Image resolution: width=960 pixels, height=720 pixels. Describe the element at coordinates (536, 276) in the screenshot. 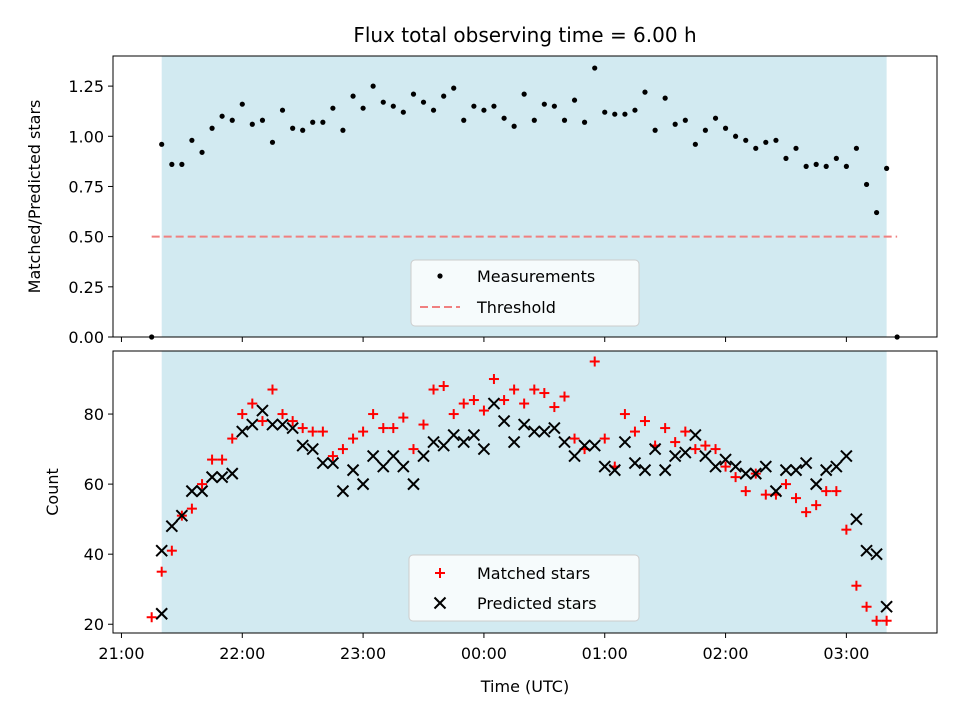

I see `legend-measurements-label: Measurements` at that location.